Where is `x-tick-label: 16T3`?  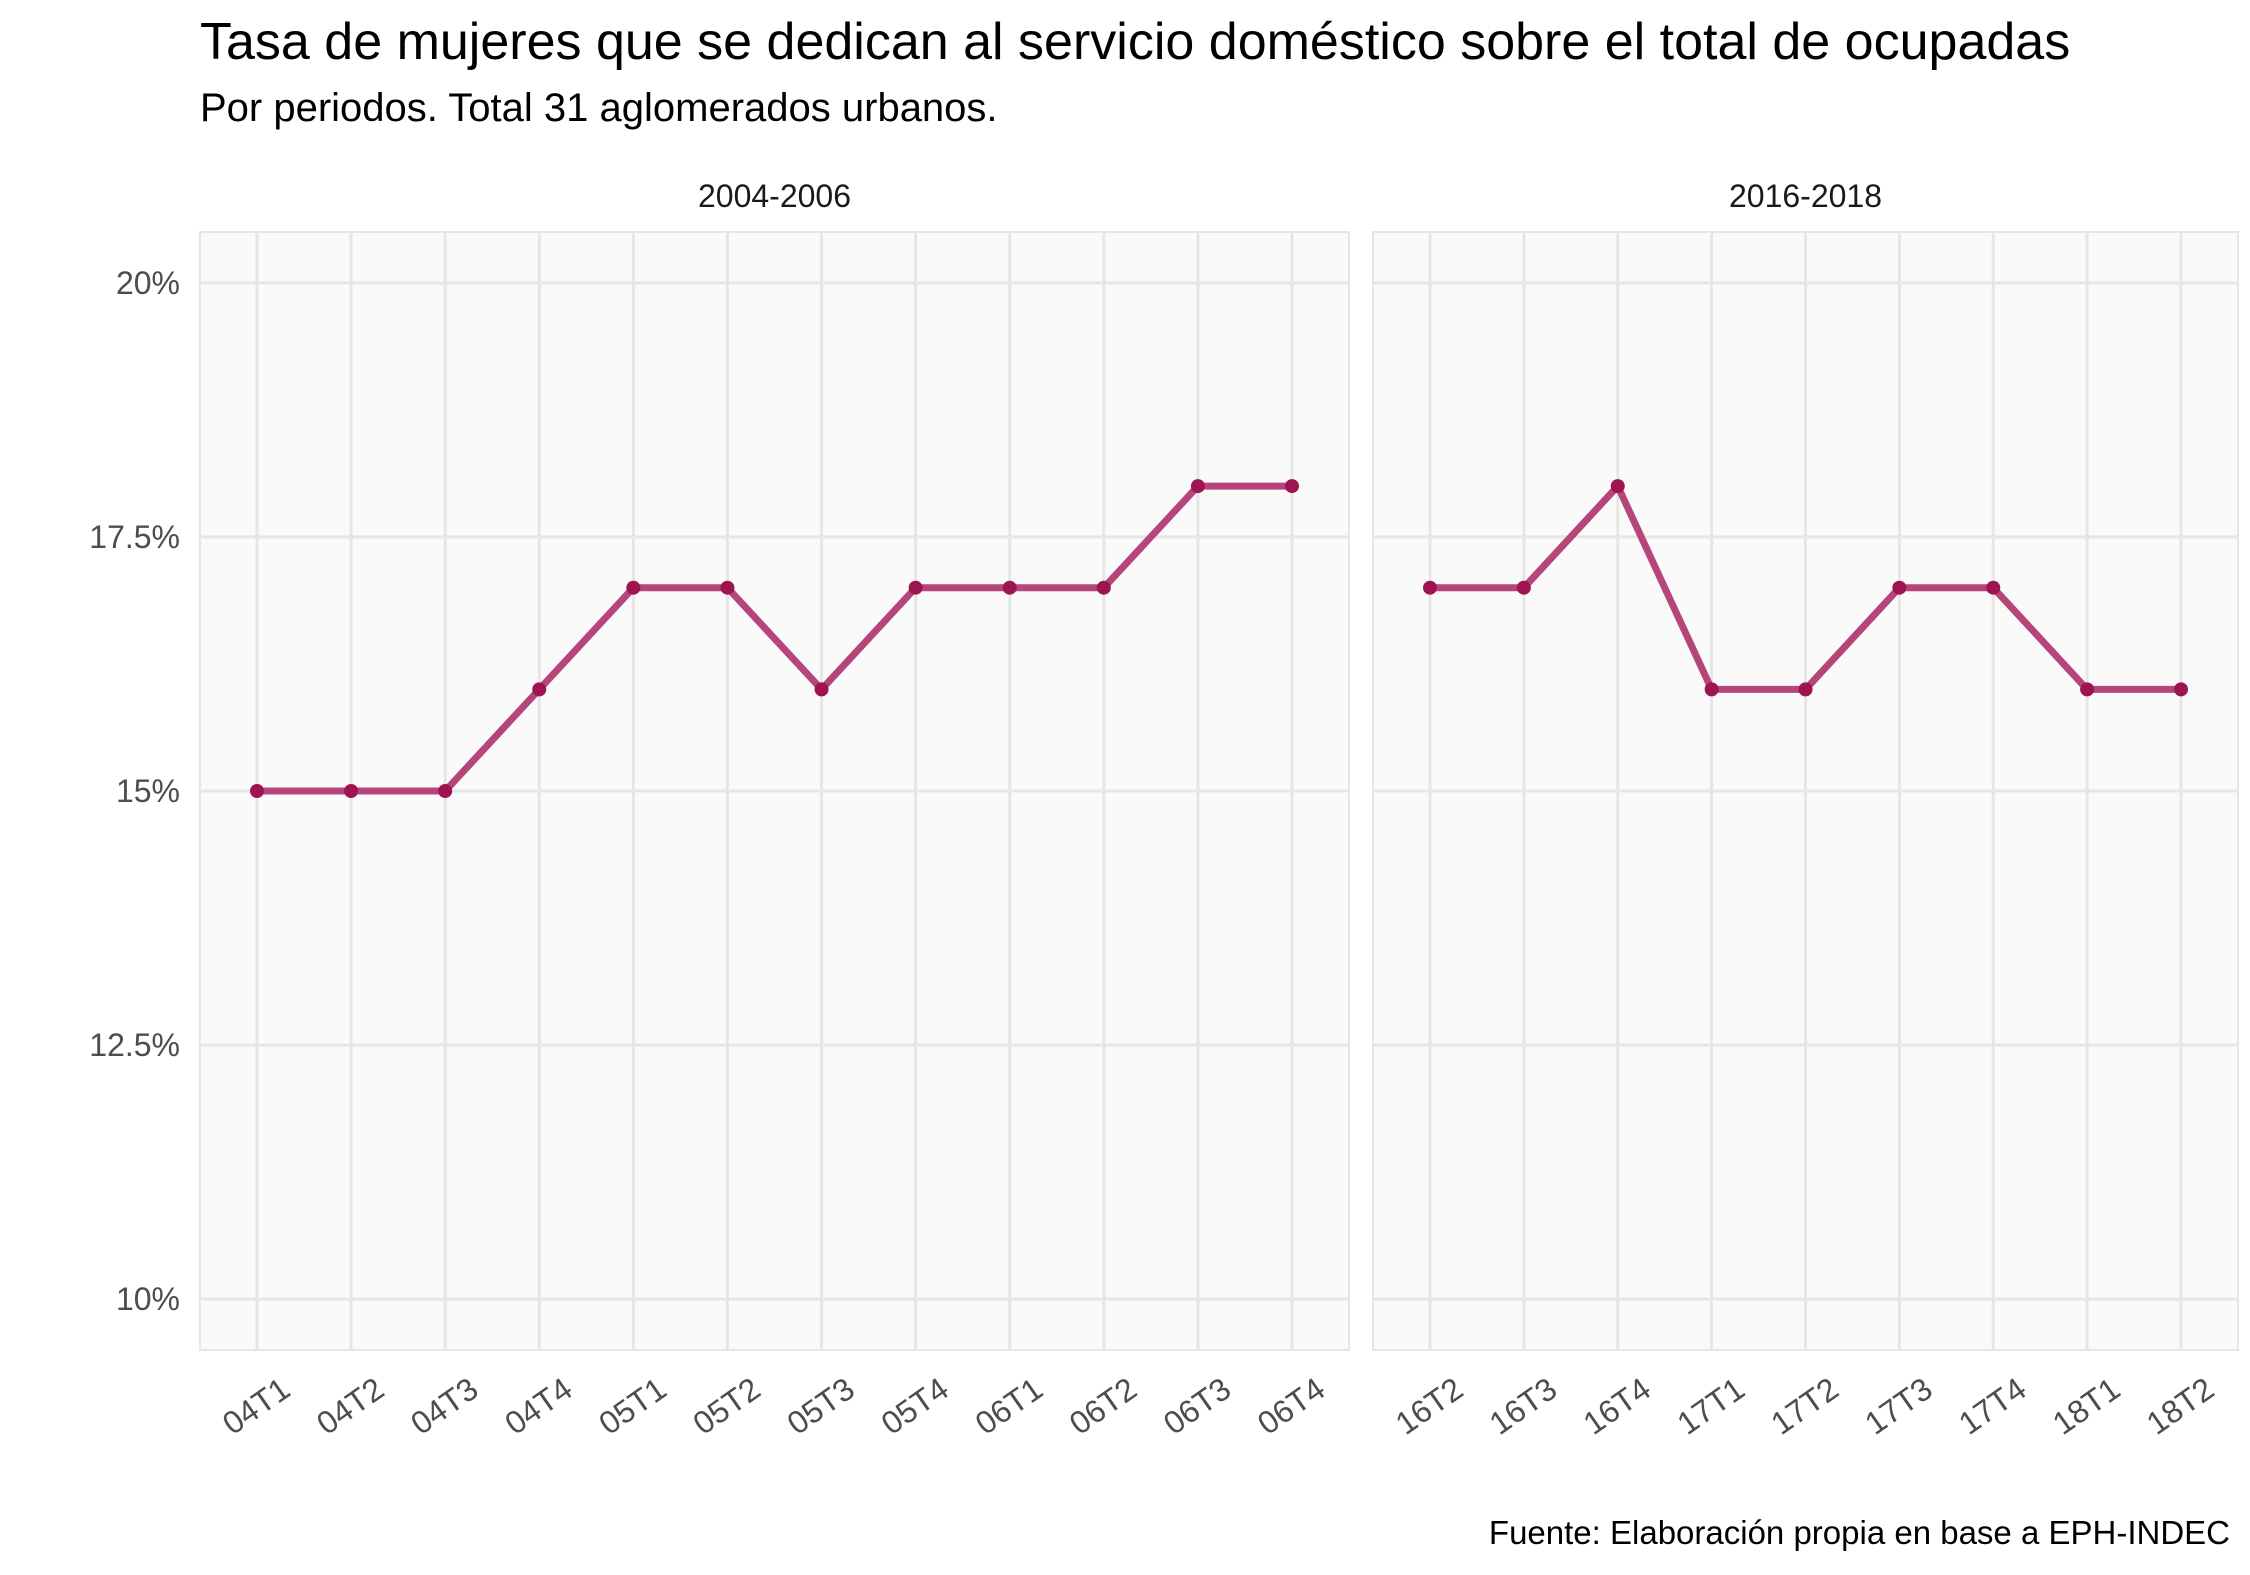 x-tick-label: 16T3 is located at coordinates (1523, 1405).